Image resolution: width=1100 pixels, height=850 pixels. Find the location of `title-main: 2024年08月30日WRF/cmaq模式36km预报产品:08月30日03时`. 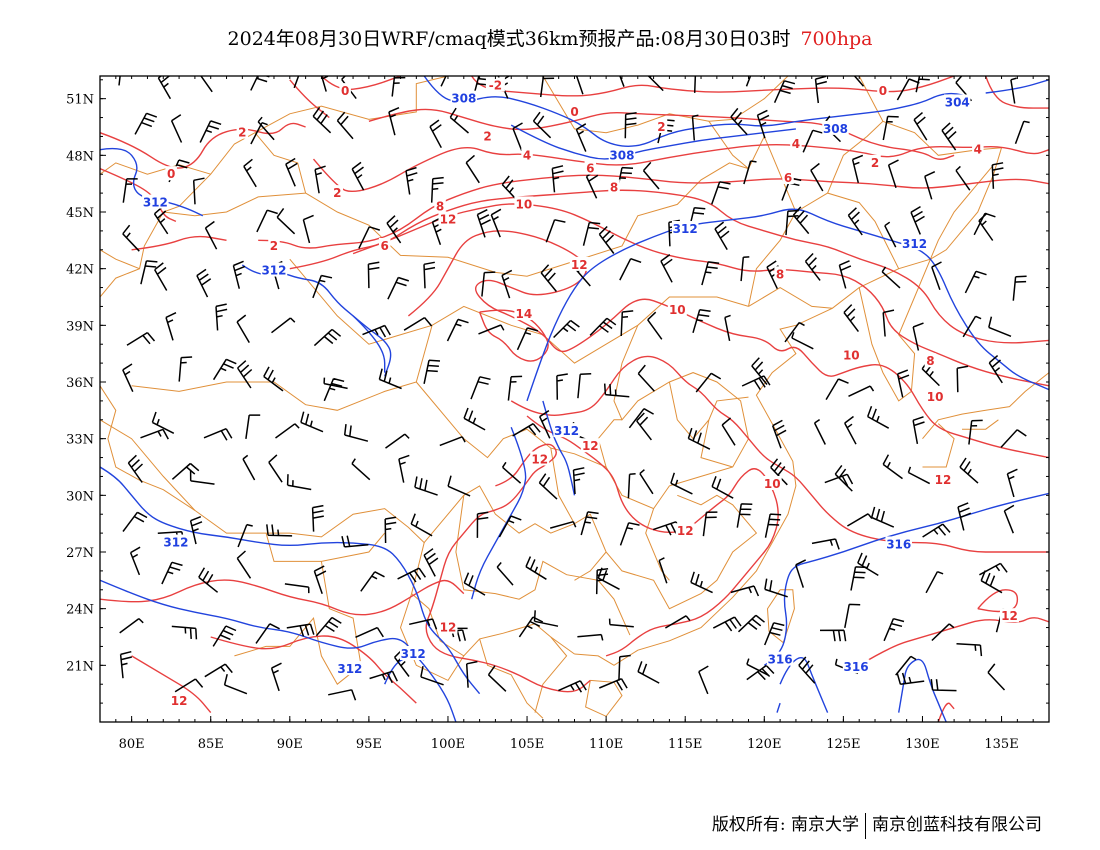

title-main: 2024年08月30日WRF/cmaq模式36km预报产品:08月30日03时 is located at coordinates (509, 39).